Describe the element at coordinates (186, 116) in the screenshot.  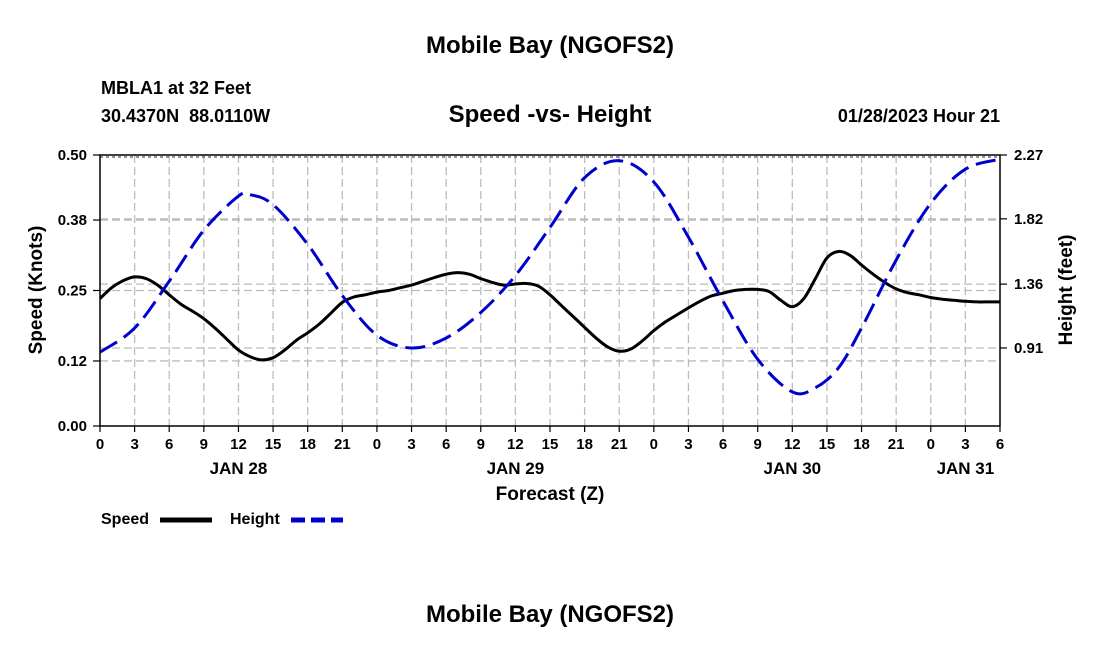
I see `station-coords: 30.4370N 88.0110W` at that location.